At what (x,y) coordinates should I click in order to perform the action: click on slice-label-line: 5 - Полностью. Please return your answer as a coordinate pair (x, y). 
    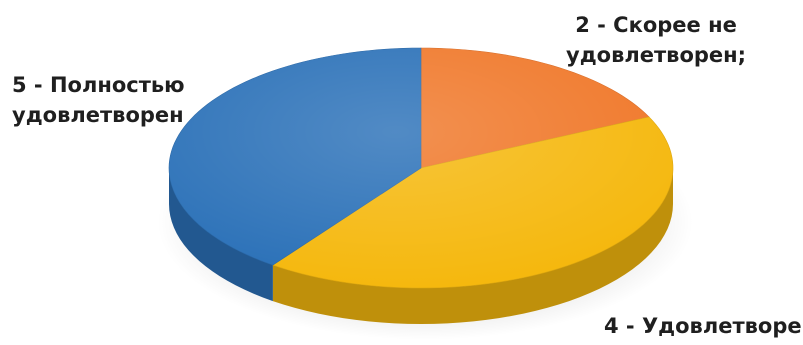
    Looking at the image, I should click on (98, 85).